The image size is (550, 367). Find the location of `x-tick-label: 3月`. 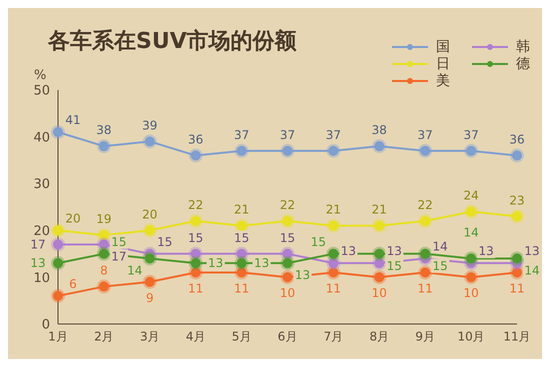

x-tick-label: 3月 is located at coordinates (150, 337).